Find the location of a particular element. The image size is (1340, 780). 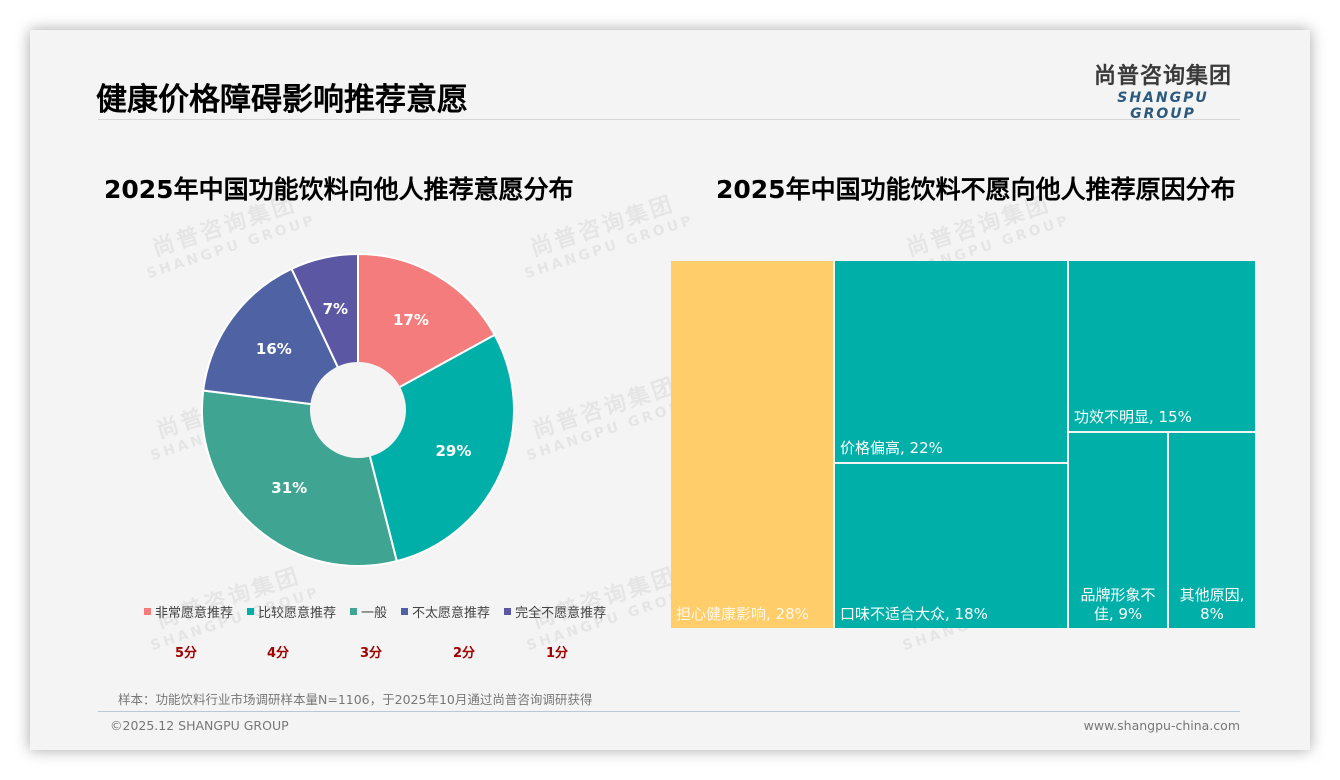

treemap-cell-brand-image: 品牌形象不佳, 9% is located at coordinates (1118, 530).